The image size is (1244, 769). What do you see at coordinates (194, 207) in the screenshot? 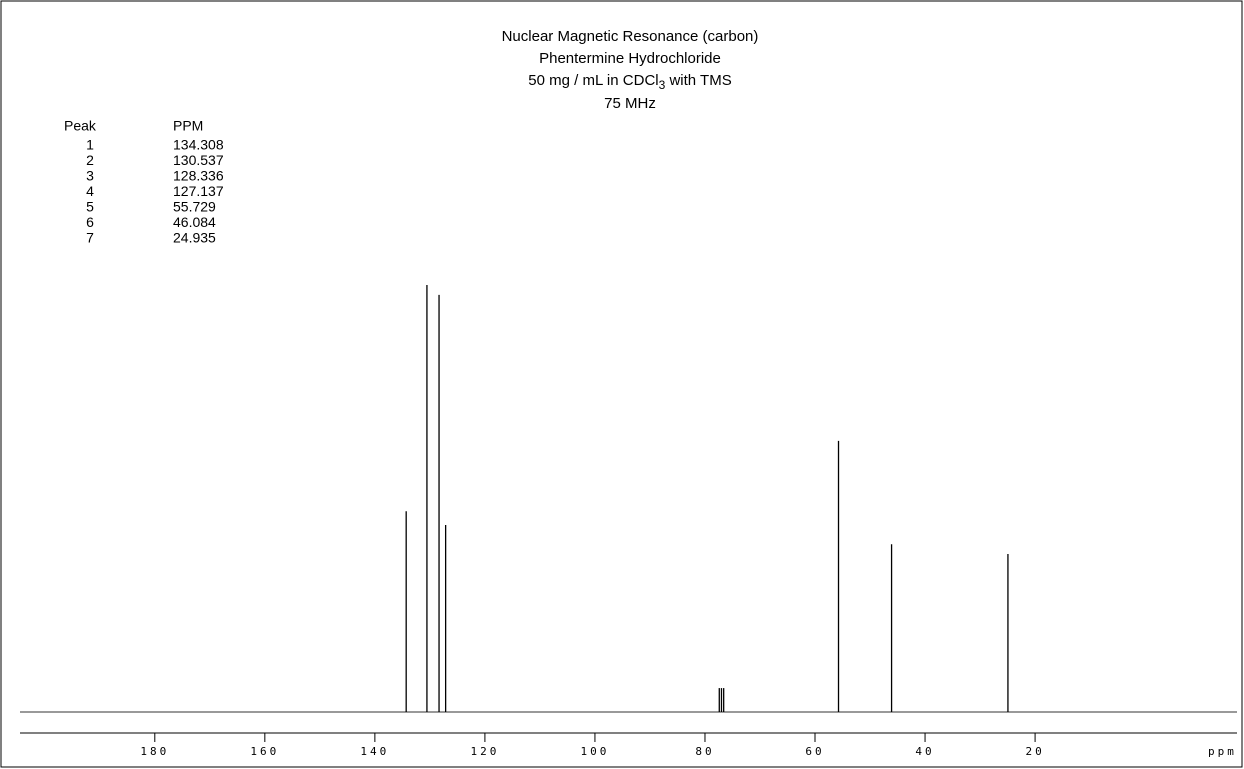
I see `peak-ppm: 55.729` at bounding box center [194, 207].